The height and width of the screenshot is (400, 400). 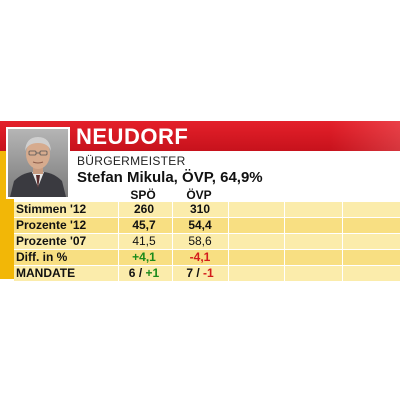 I want to click on spo-mandate: 6 / +1, so click(x=144, y=273).